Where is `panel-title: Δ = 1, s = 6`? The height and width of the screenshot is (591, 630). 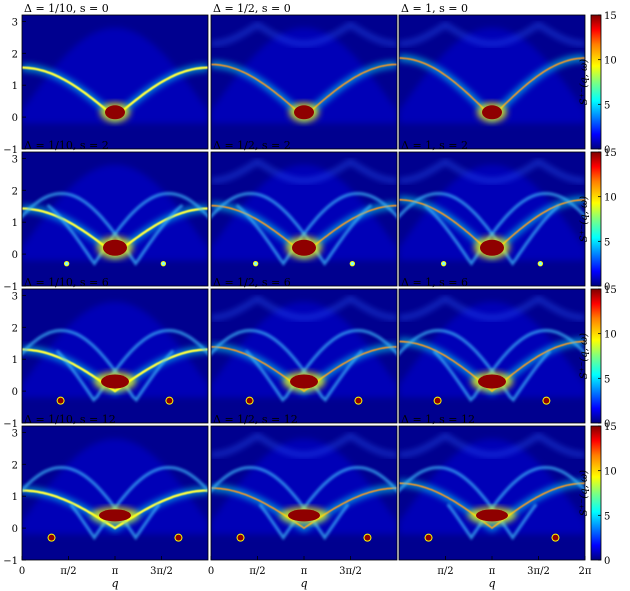
panel-title: Δ = 1, s = 6 is located at coordinates (434, 282).